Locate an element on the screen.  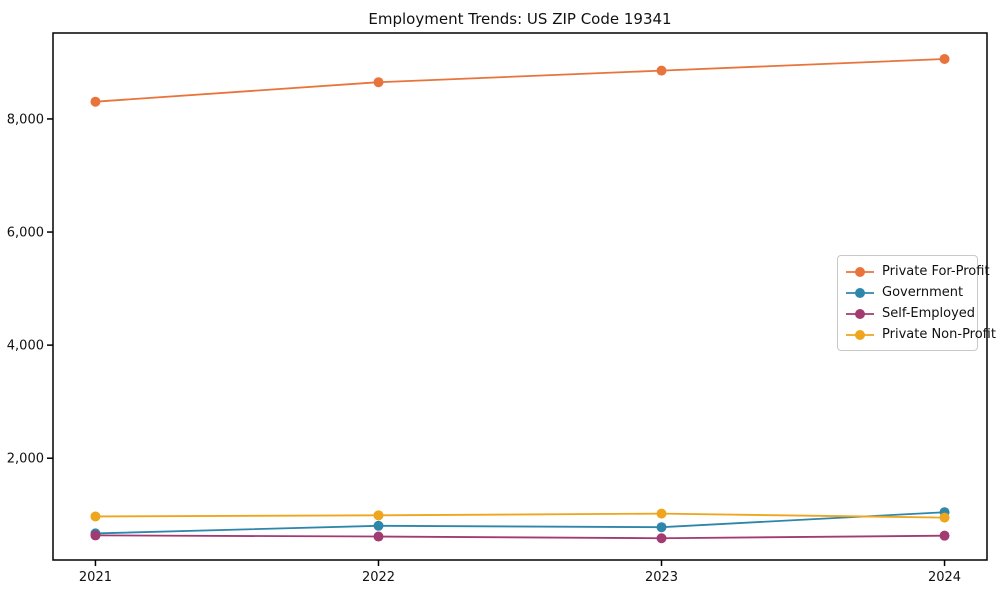
series-line-self-employed is located at coordinates (520, 537).